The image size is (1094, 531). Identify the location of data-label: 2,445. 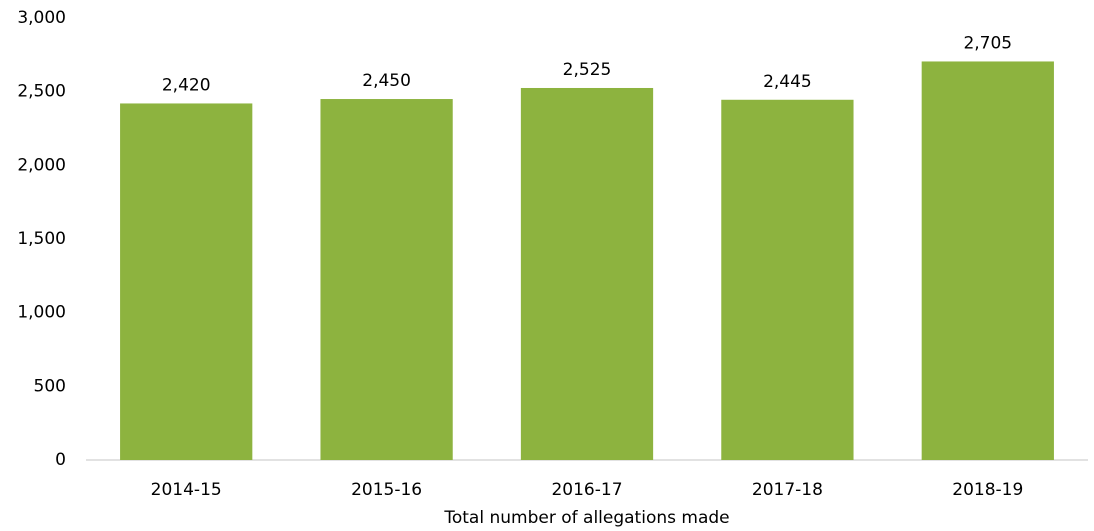
(787, 82).